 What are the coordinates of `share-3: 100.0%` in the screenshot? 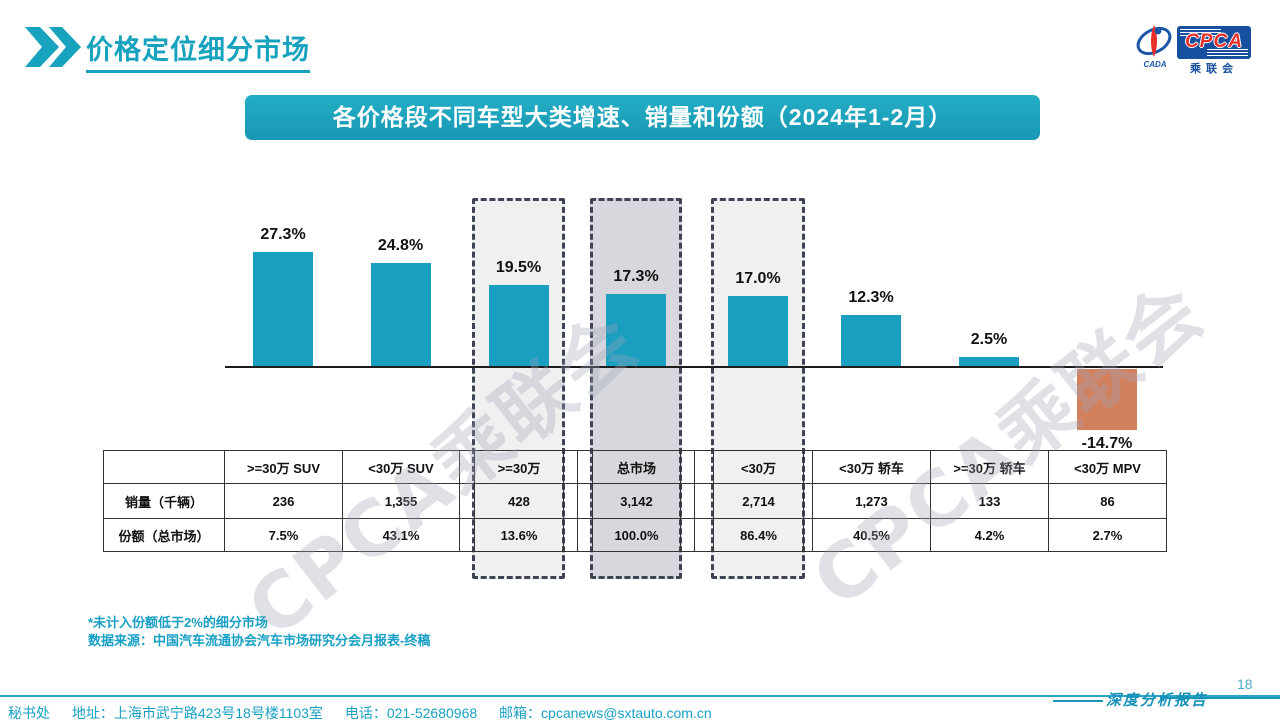 It's located at (636, 535).